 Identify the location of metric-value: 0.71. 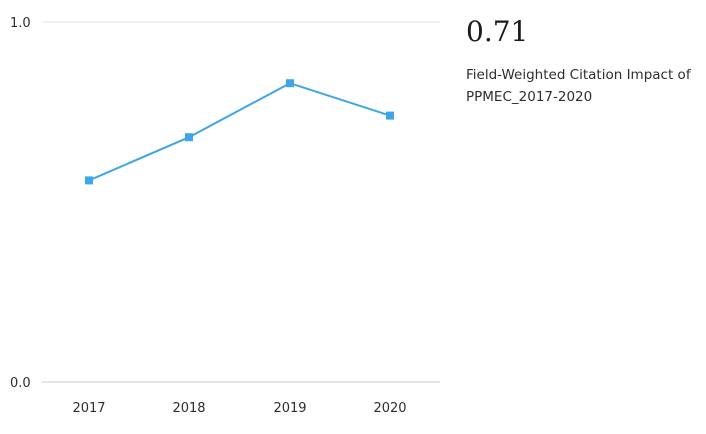
(497, 31).